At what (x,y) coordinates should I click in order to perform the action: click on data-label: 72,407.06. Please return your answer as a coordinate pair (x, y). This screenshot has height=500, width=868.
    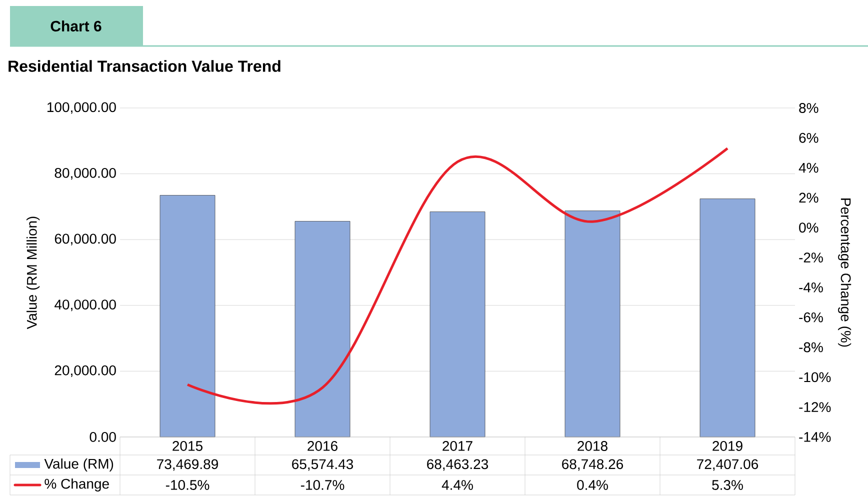
    Looking at the image, I should click on (727, 465).